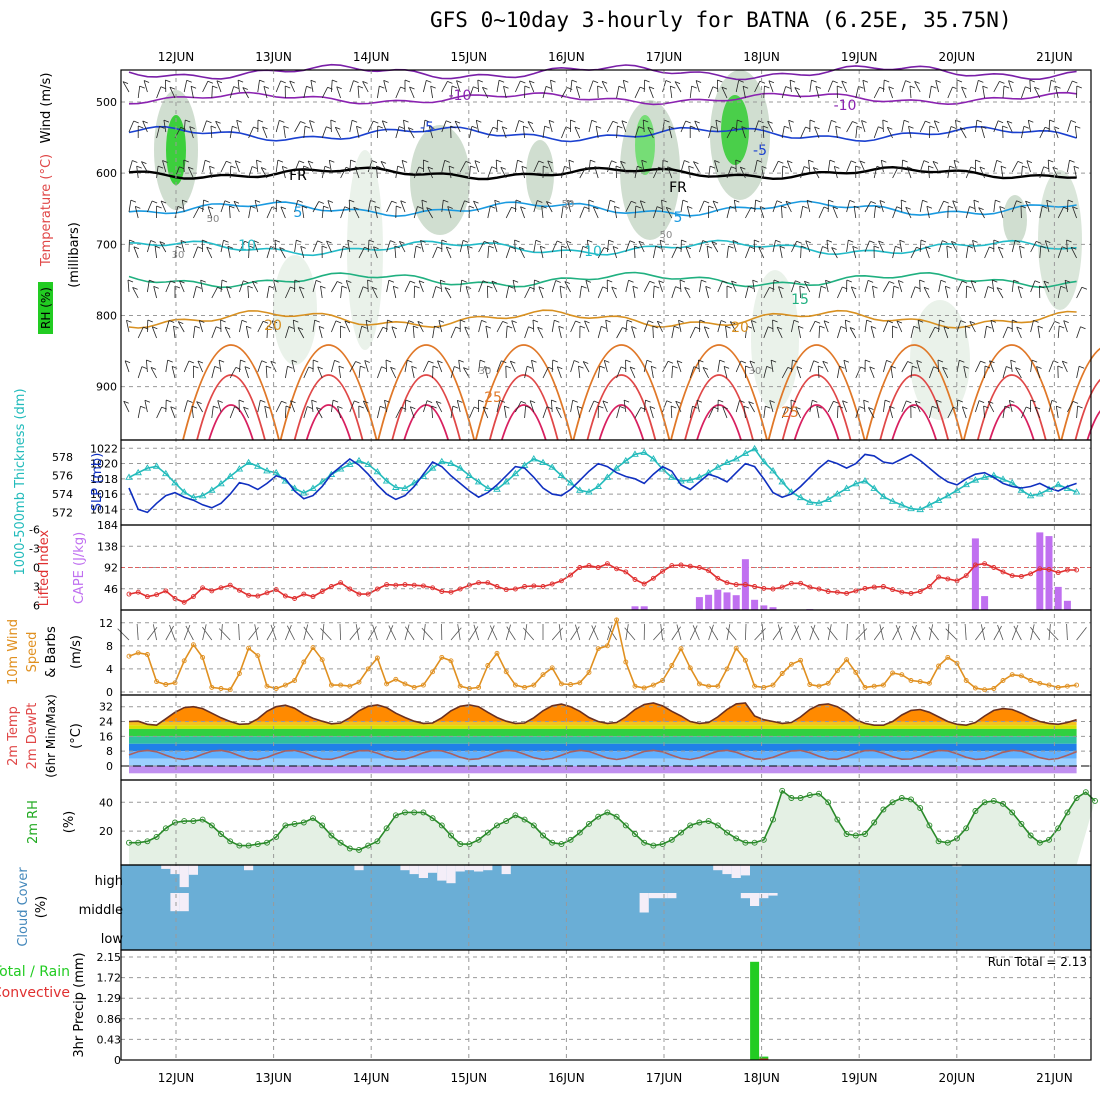 The image size is (1100, 1100). I want to click on contour-label: FR, so click(678, 188).